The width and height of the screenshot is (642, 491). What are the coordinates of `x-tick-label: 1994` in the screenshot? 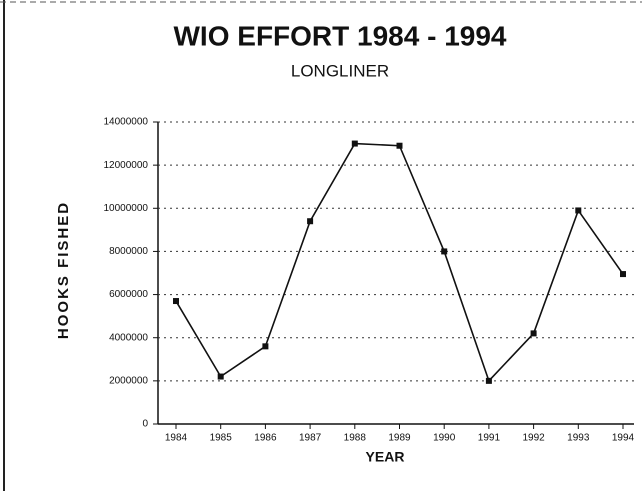 It's located at (623, 438).